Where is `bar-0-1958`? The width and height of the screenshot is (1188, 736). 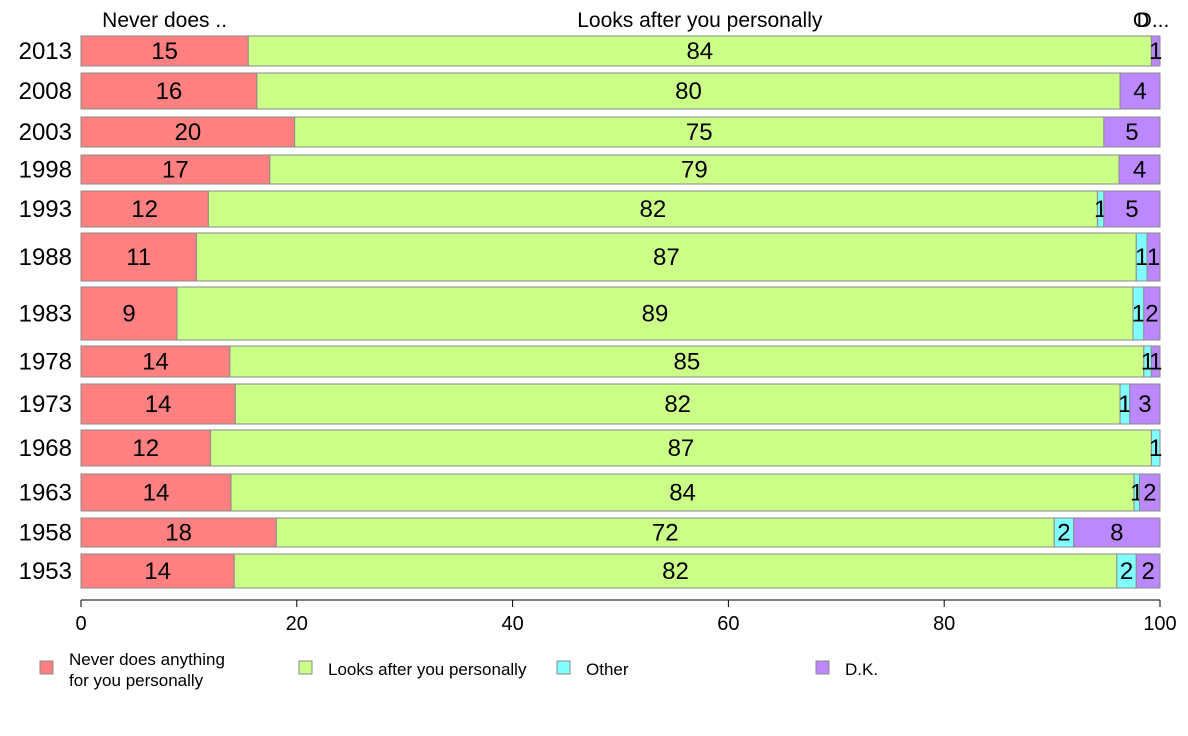 bar-0-1958 is located at coordinates (178, 532).